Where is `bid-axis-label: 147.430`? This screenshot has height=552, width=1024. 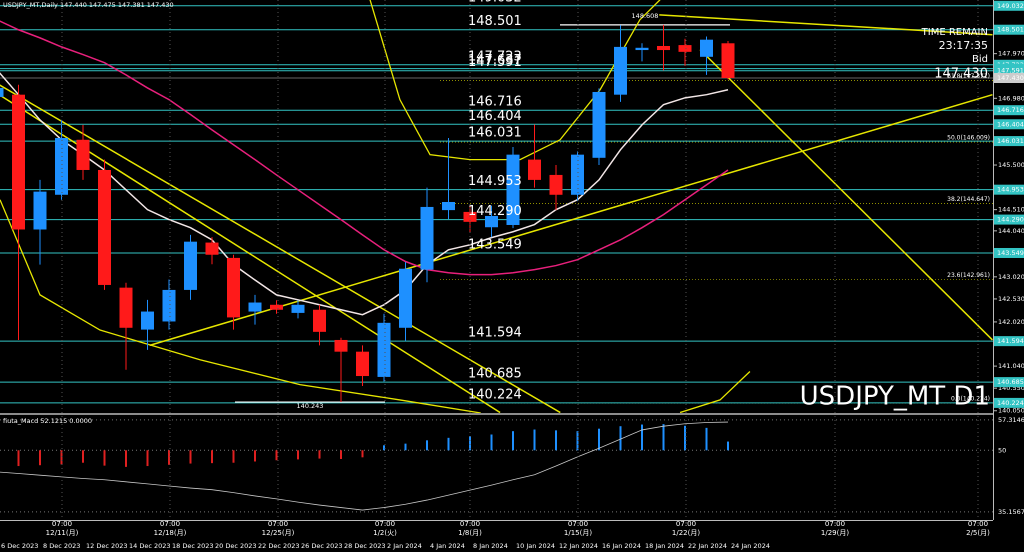 bid-axis-label: 147.430 is located at coordinates (1010, 78).